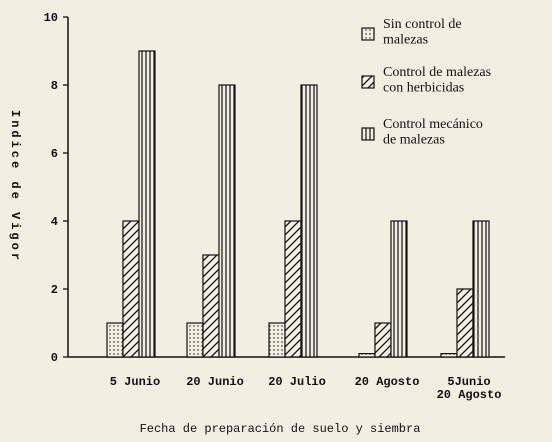 The height and width of the screenshot is (442, 552). What do you see at coordinates (51, 18) in the screenshot?
I see `y-tick-label: 10` at bounding box center [51, 18].